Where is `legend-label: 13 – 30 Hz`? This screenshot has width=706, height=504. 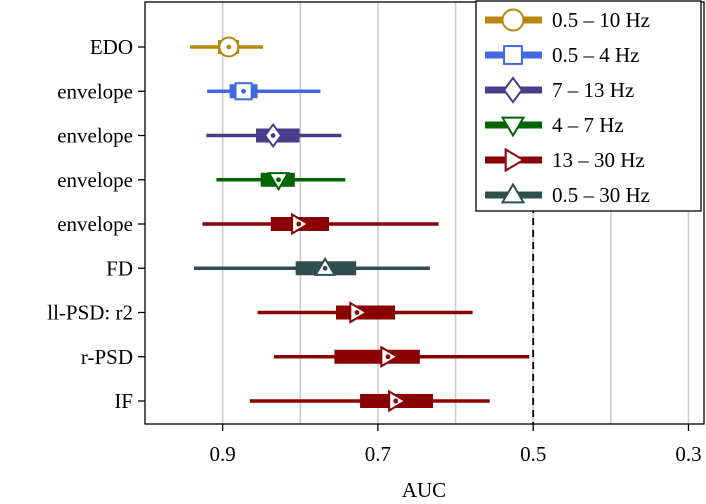 legend-label: 13 – 30 Hz is located at coordinates (598, 160).